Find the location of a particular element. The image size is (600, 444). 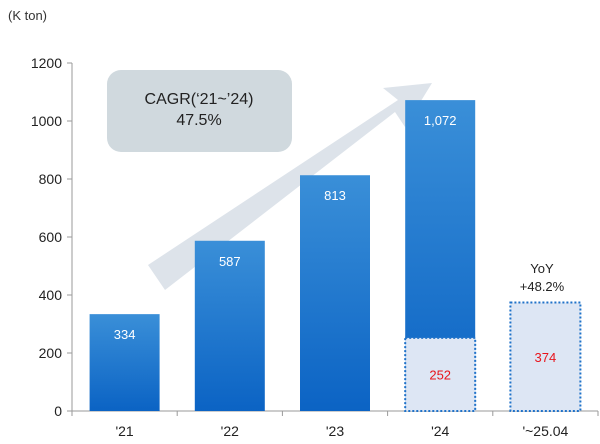

partial-bar-value-label: 374 is located at coordinates (546, 357).